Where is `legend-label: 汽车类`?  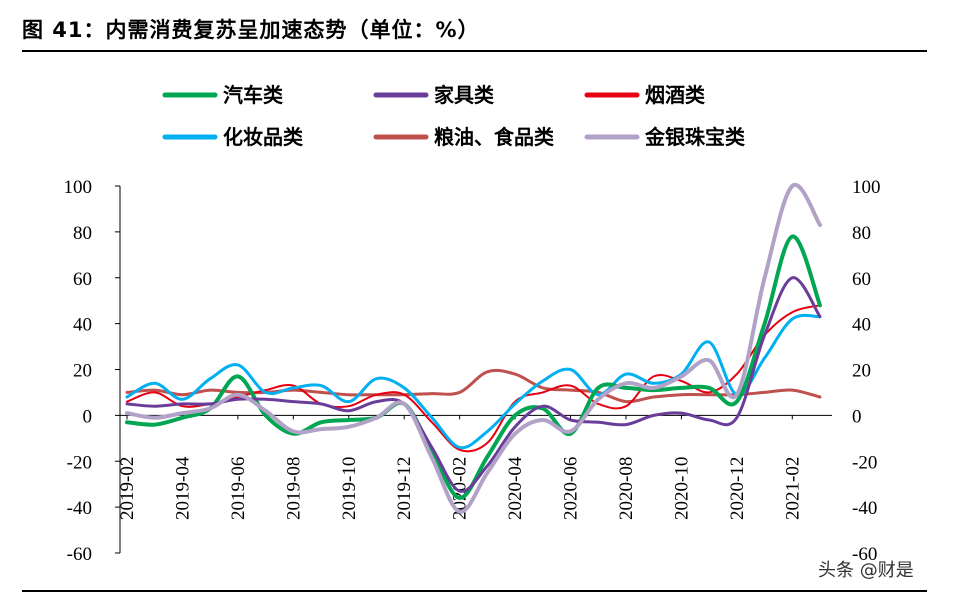
legend-label: 汽车类 is located at coordinates (253, 95).